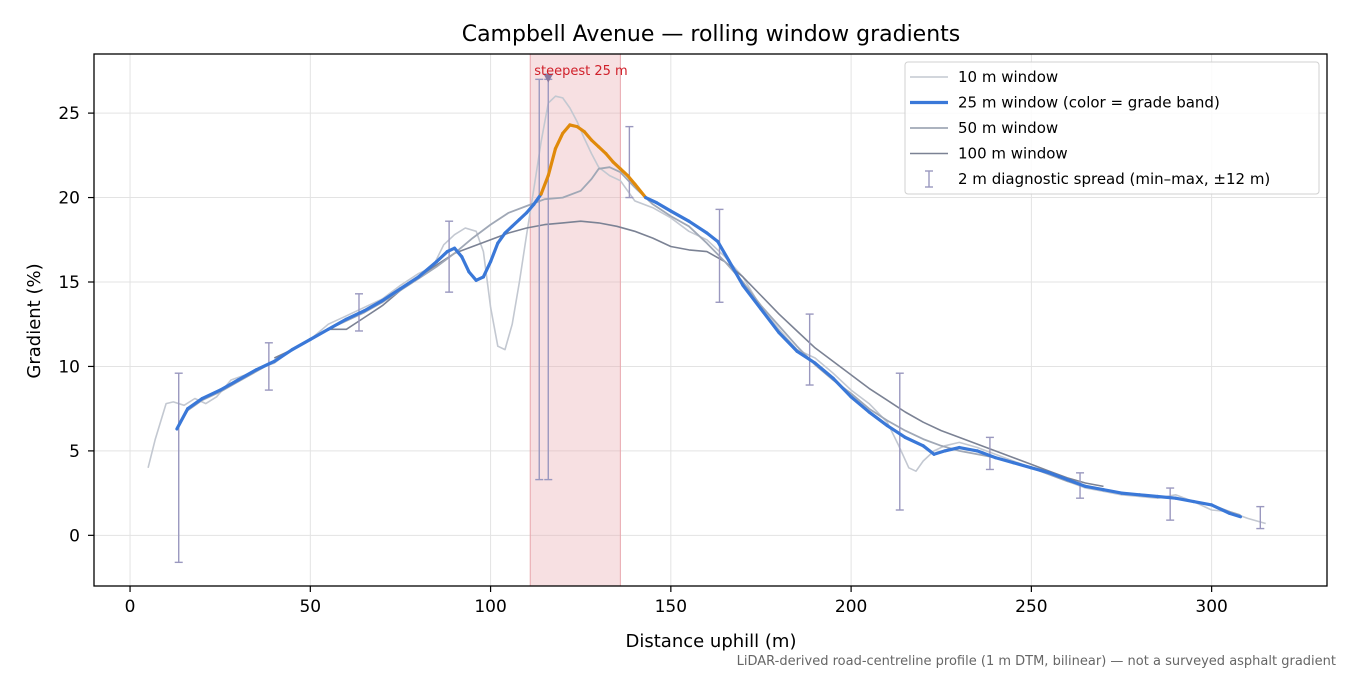 This screenshot has height=675, width=1350. What do you see at coordinates (575, 320) in the screenshot?
I see `steepest-segment-band` at bounding box center [575, 320].